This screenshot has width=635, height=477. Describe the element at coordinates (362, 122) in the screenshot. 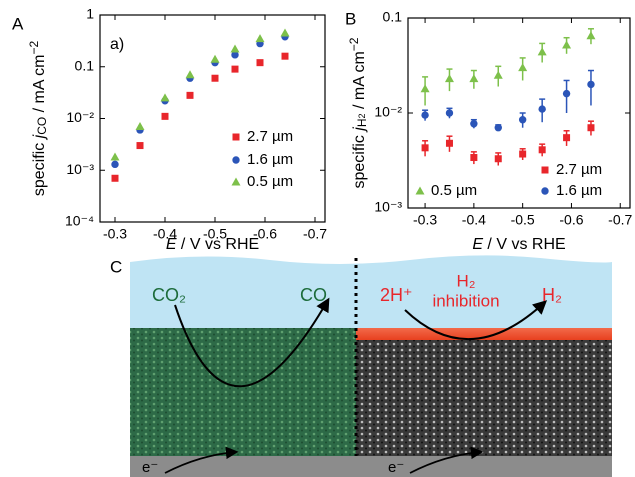

I see `axis-label-part: H` at that location.